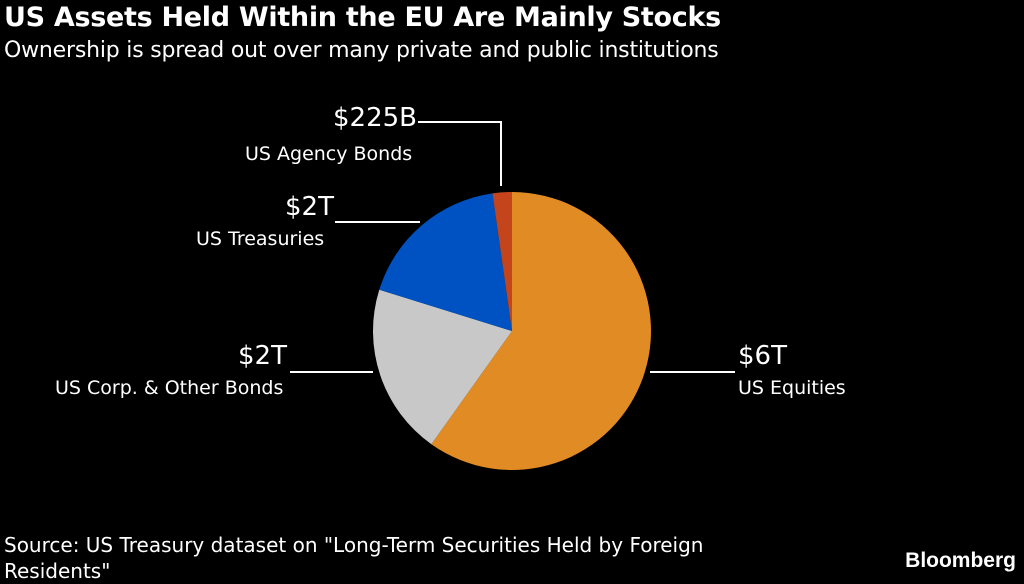 The height and width of the screenshot is (584, 1024). What do you see at coordinates (541, 331) in the screenshot?
I see `pie-slice-us-equities` at bounding box center [541, 331].